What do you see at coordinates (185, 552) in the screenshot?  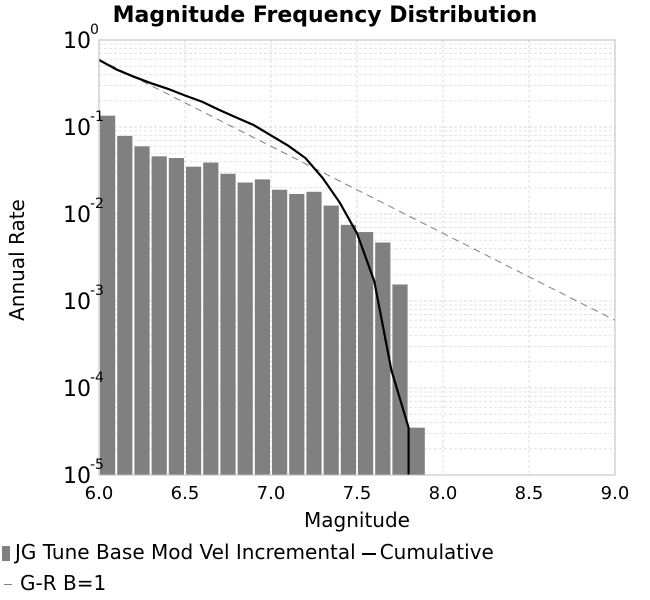 I see `legend-label-incremental: JG Tune Base Mod Vel Incremental` at bounding box center [185, 552].